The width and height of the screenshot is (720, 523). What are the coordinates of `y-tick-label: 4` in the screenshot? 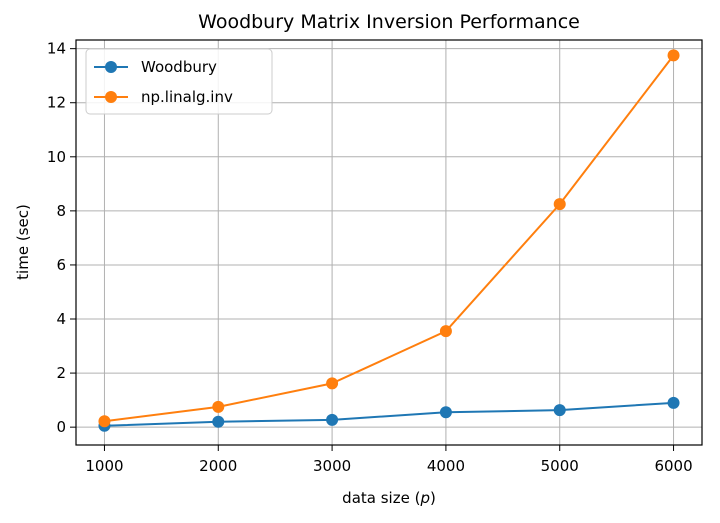 It's located at (61, 319).